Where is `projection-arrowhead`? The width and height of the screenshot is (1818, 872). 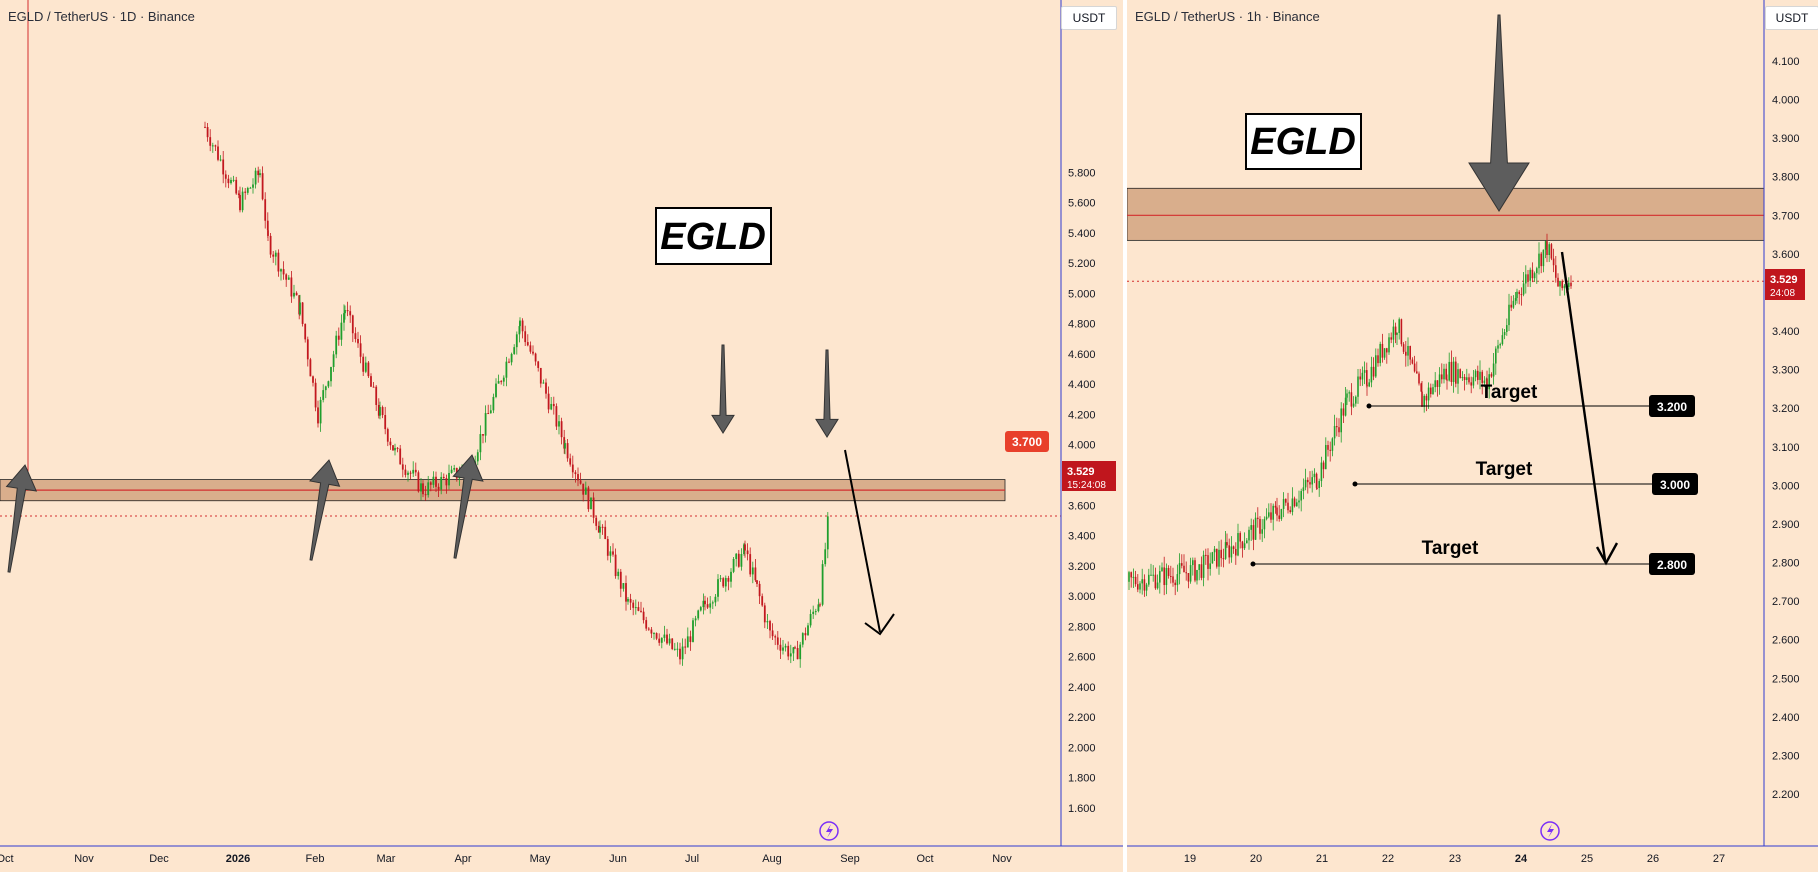
projection-arrowhead is located at coordinates (1607, 554).